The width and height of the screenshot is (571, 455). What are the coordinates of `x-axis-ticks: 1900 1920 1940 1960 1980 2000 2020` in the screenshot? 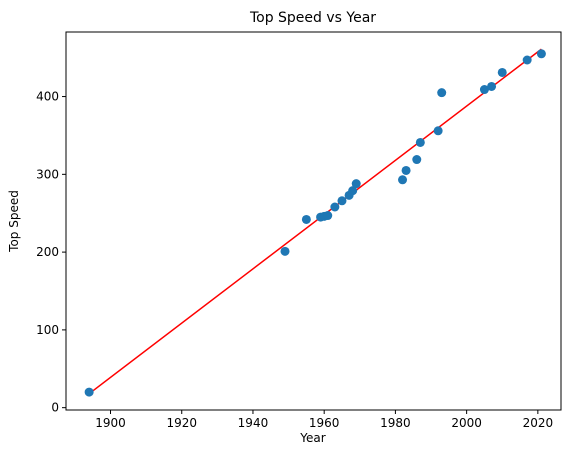 It's located at (324, 420).